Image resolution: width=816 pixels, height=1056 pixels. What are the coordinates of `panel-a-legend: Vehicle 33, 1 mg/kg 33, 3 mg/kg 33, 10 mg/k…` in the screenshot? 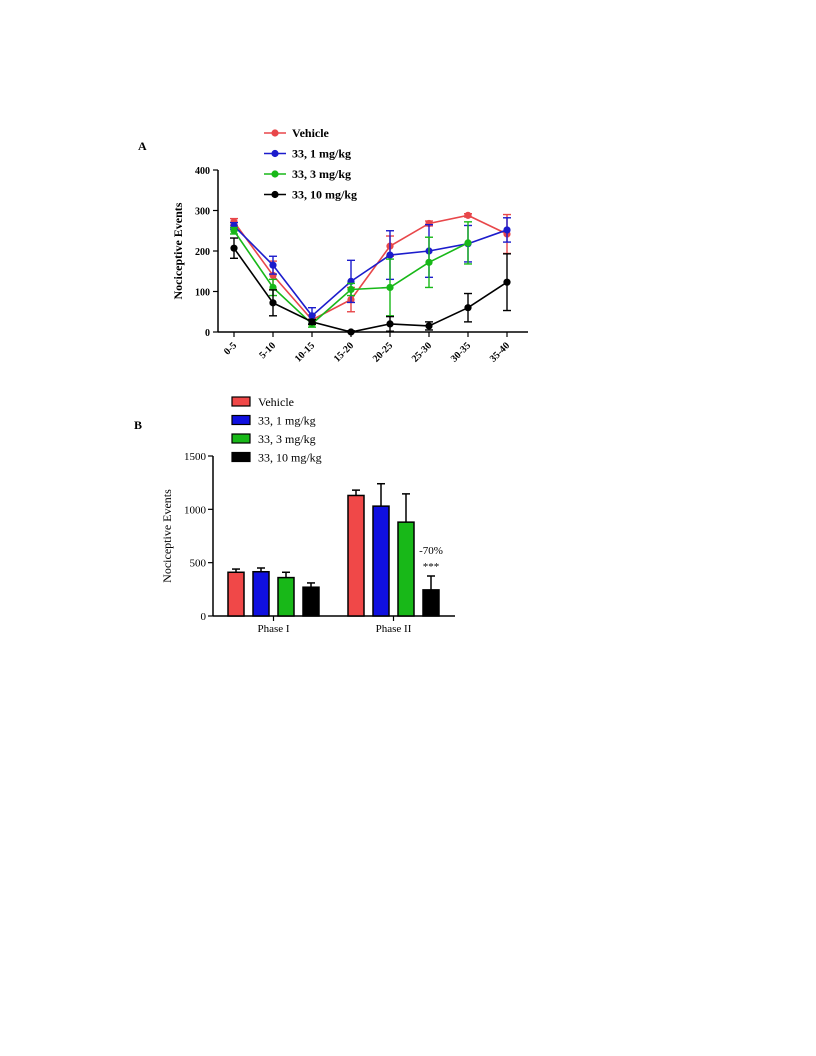 It's located at (310, 164).